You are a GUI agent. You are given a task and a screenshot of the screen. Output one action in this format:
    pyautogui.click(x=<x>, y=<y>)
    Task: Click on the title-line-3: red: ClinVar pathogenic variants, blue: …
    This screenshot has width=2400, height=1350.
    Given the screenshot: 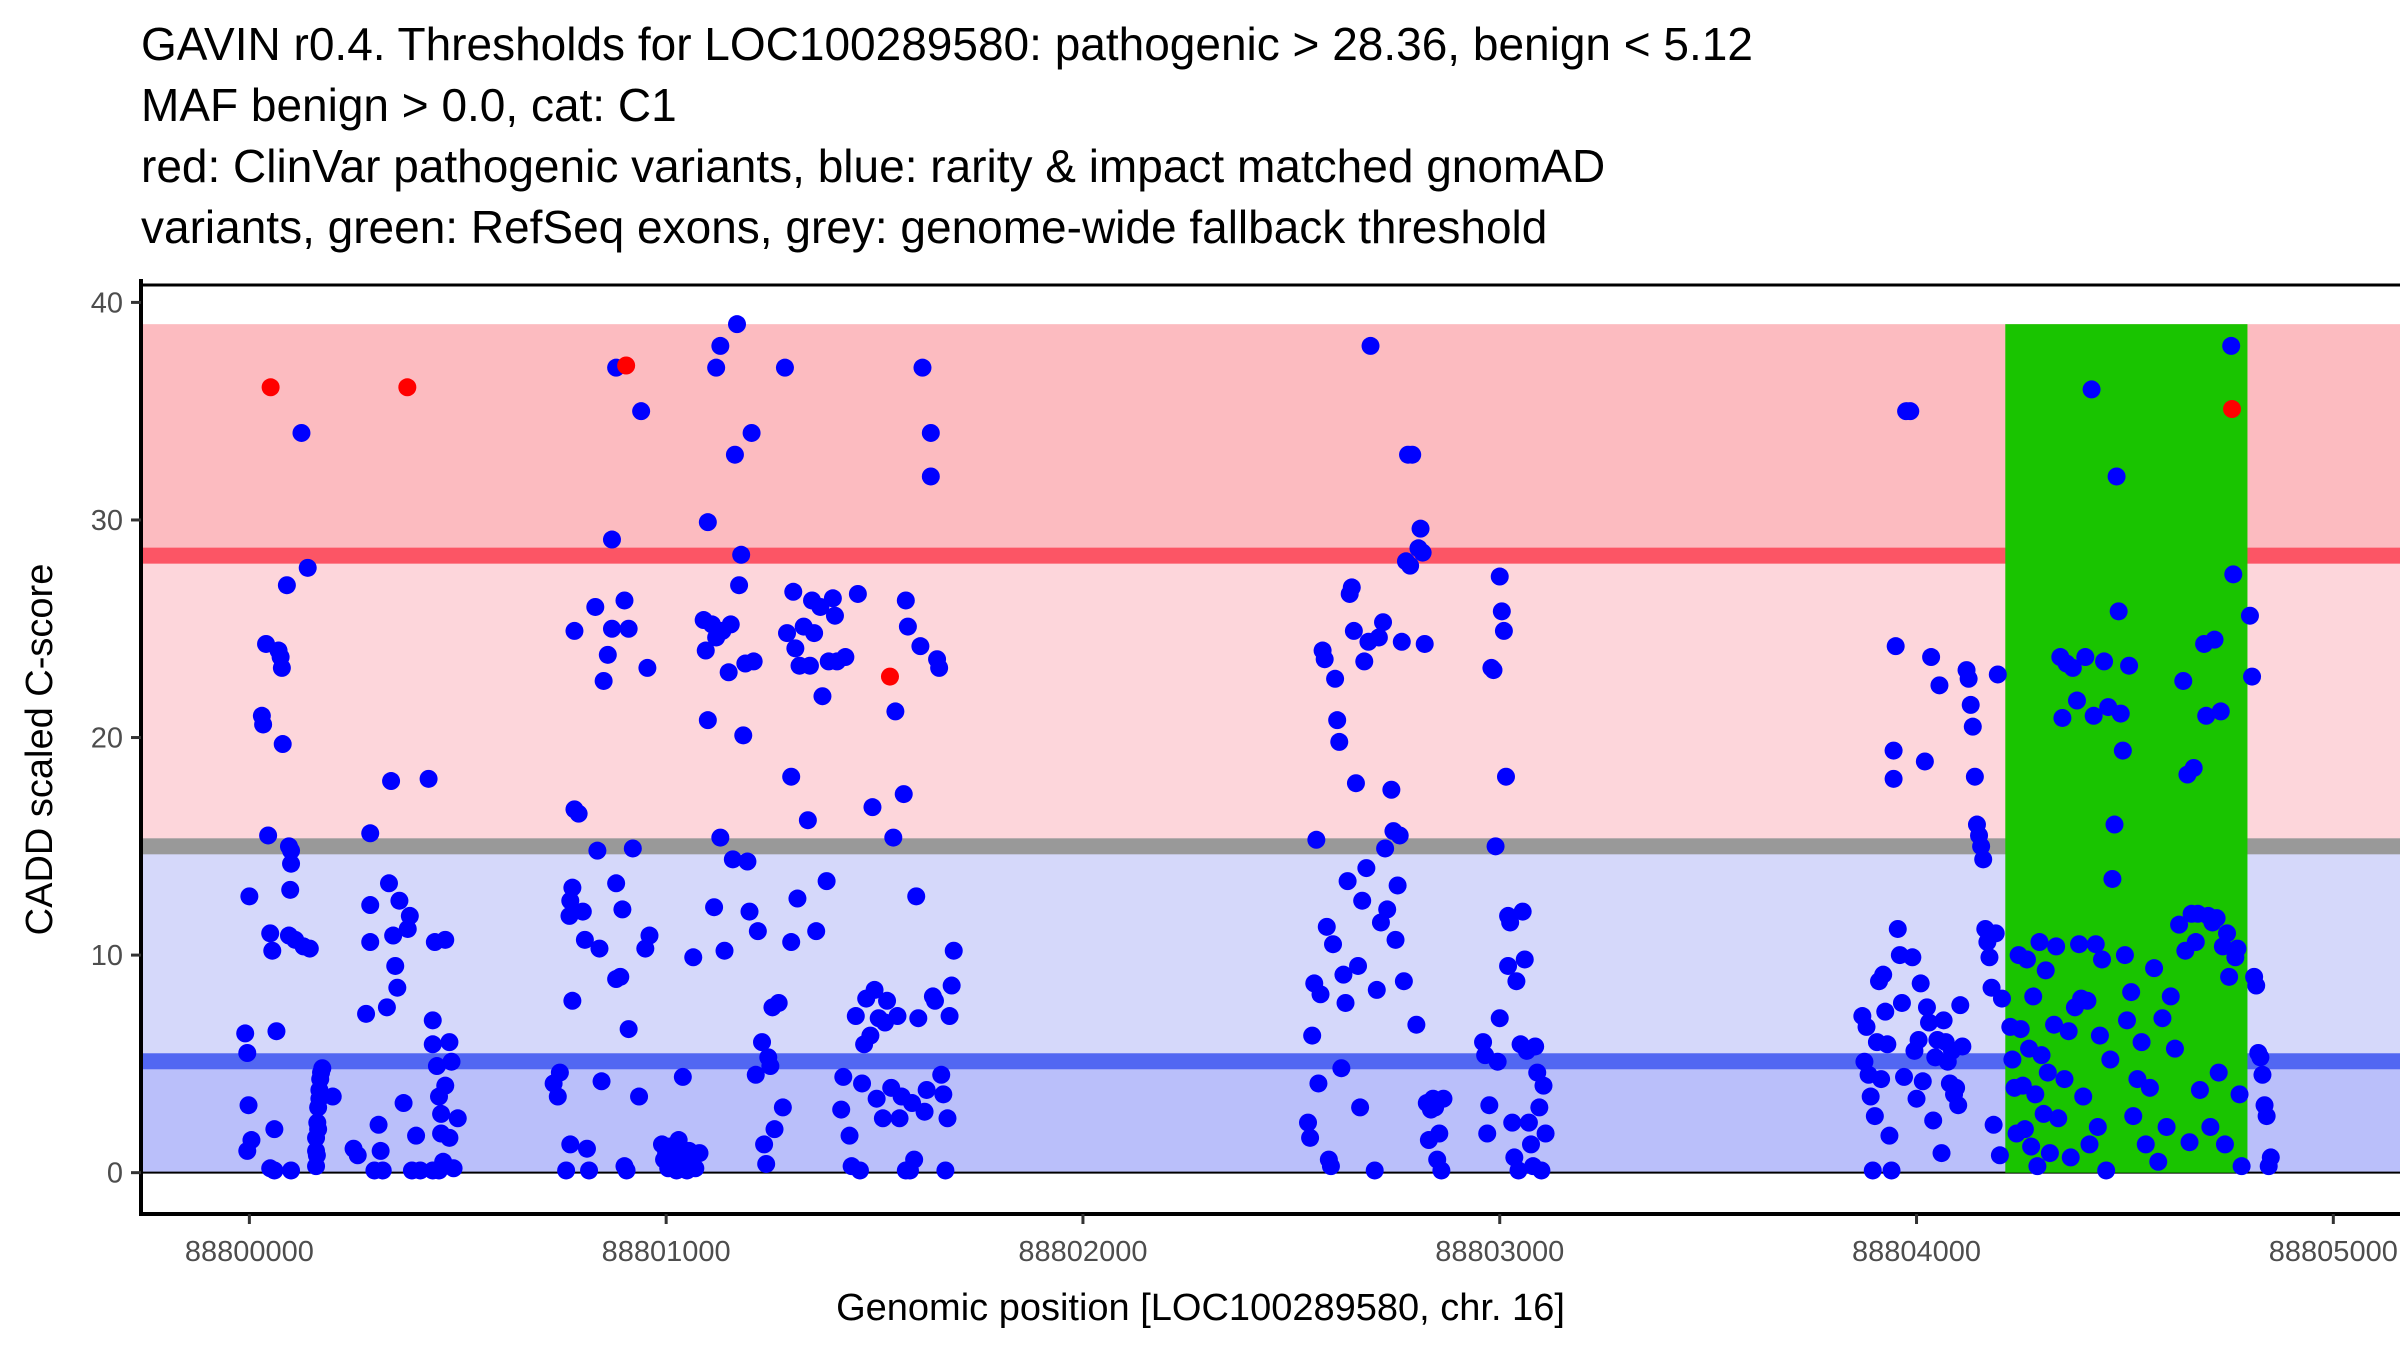 What is the action you would take?
    pyautogui.click(x=873, y=166)
    